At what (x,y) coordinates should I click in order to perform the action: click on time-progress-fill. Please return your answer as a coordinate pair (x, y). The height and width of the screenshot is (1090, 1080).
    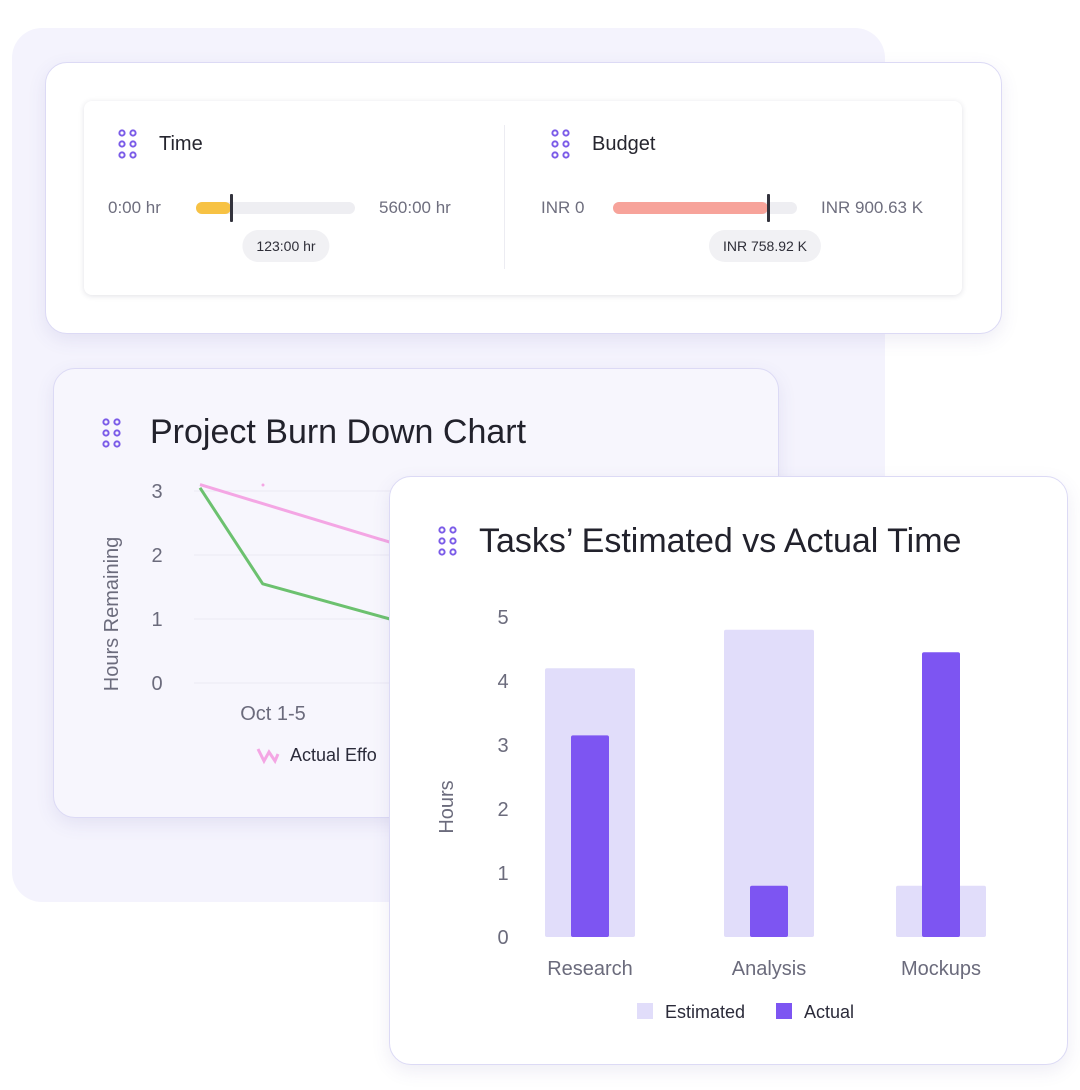
    Looking at the image, I should click on (213, 208).